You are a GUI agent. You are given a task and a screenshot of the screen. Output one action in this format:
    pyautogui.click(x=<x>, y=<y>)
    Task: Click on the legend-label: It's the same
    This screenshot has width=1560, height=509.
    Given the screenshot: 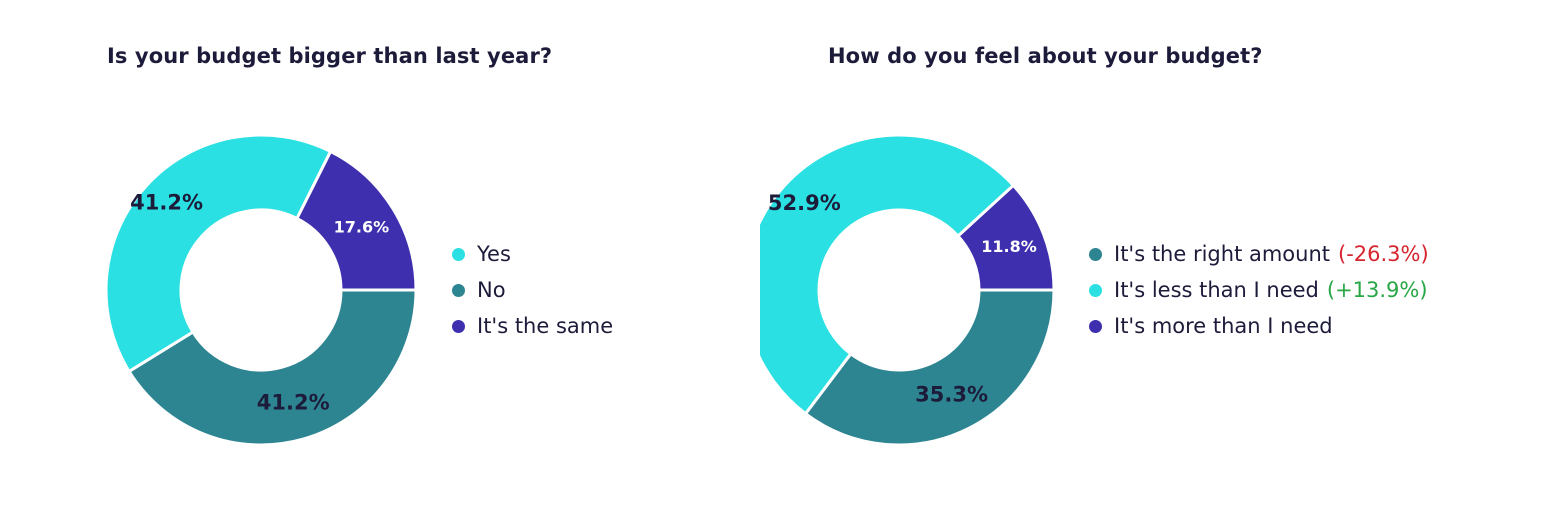 What is the action you would take?
    pyautogui.click(x=545, y=326)
    